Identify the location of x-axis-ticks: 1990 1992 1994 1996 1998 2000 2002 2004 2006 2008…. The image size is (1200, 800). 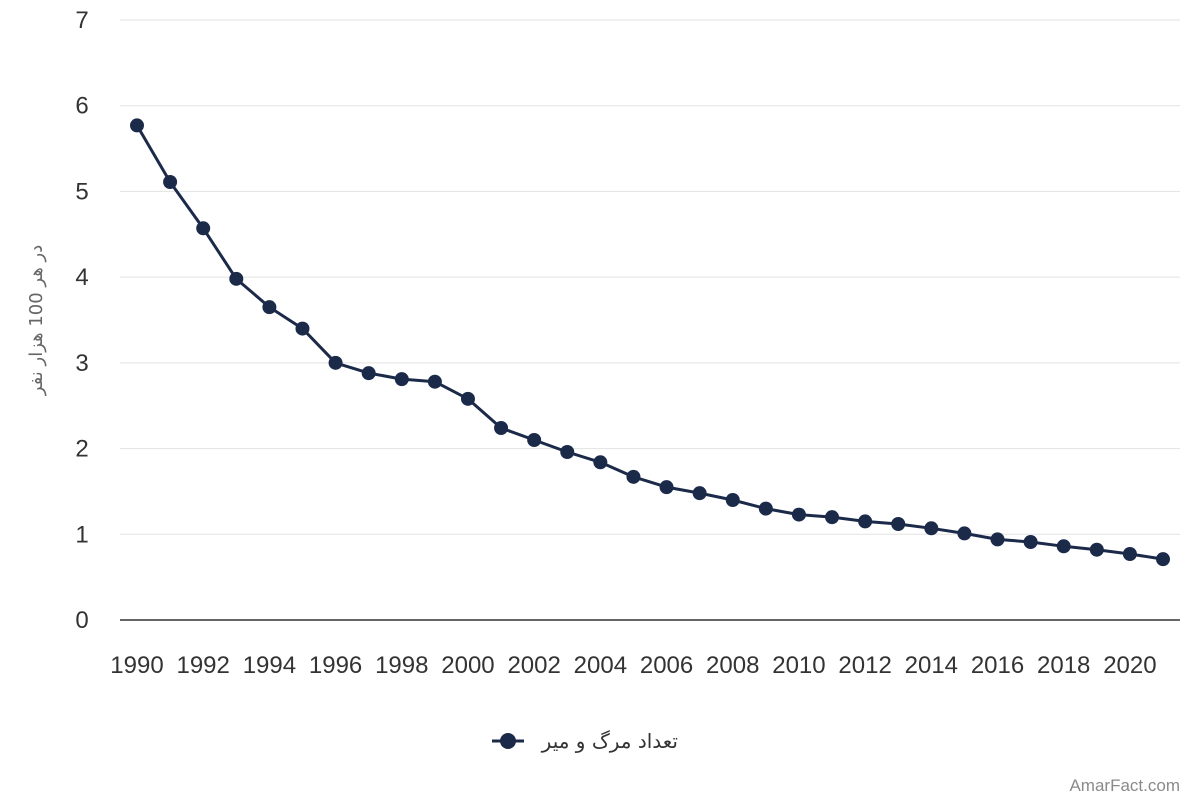
(633, 665).